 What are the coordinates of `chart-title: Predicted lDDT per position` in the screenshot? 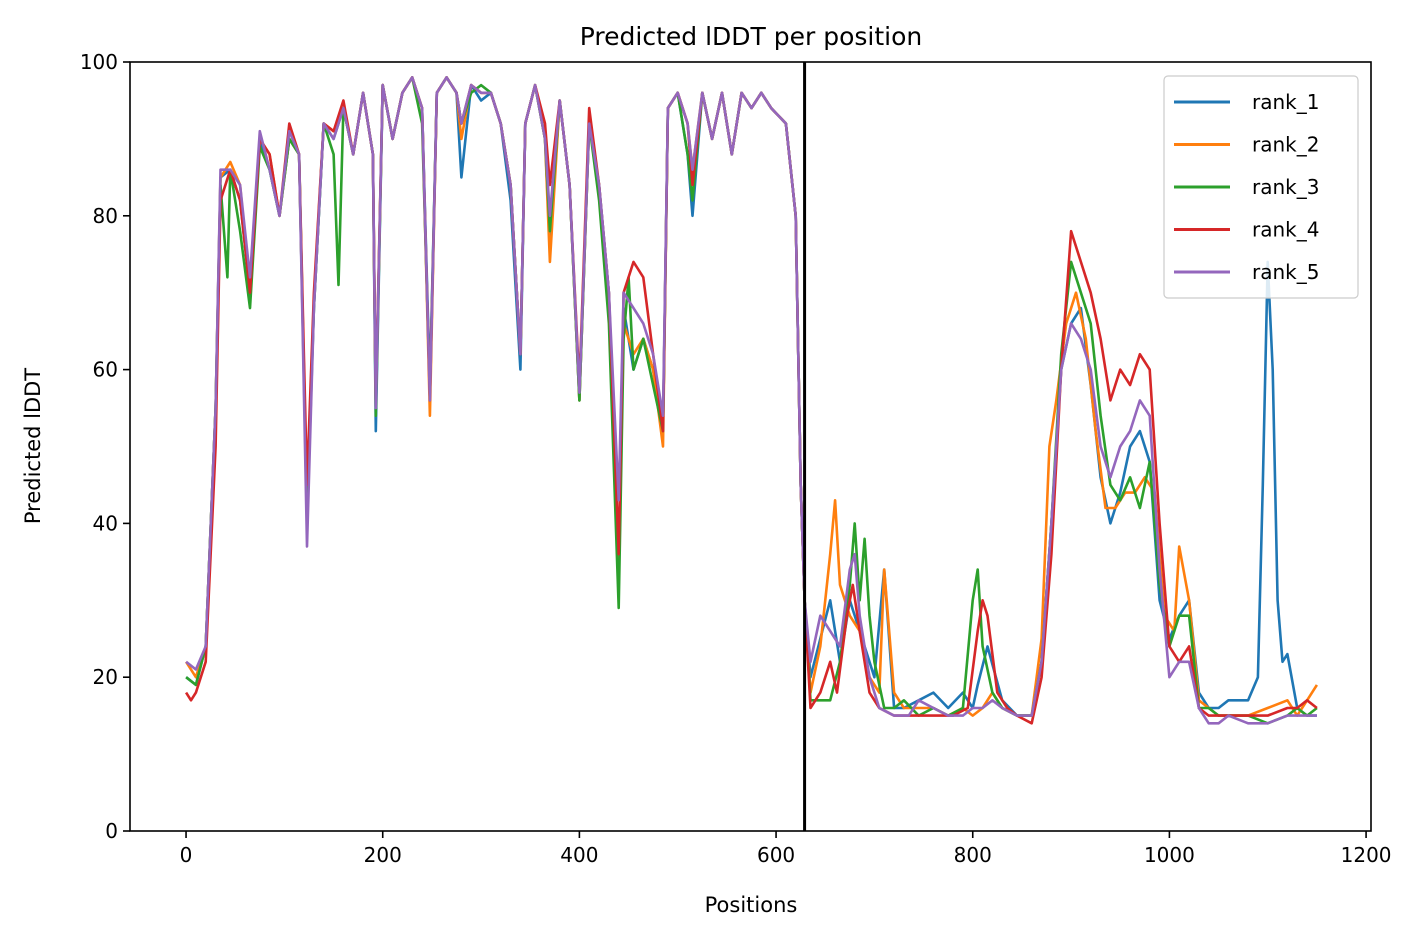 It's located at (751, 36).